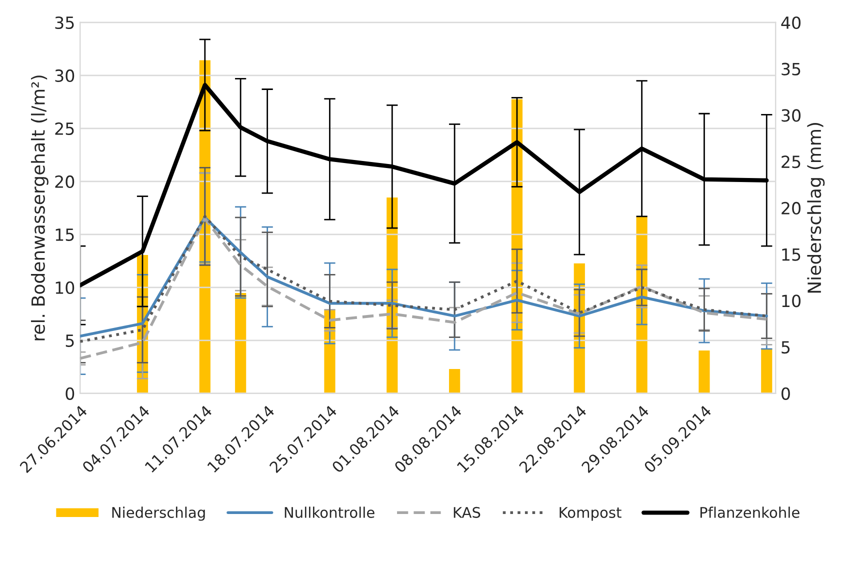 The image size is (843, 562). I want to click on y2-tick-label: 10, so click(791, 301).